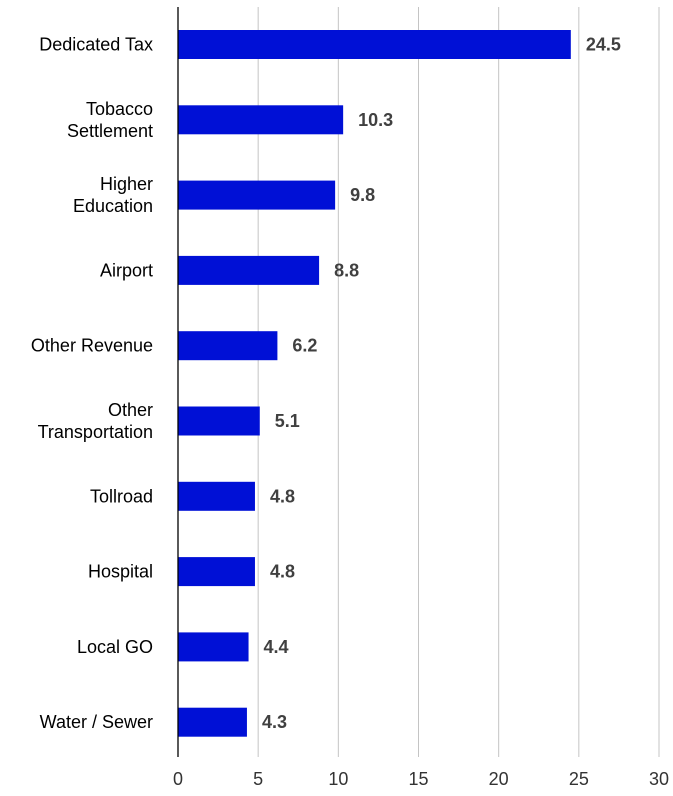  I want to click on data-label: 9.8, so click(362, 195).